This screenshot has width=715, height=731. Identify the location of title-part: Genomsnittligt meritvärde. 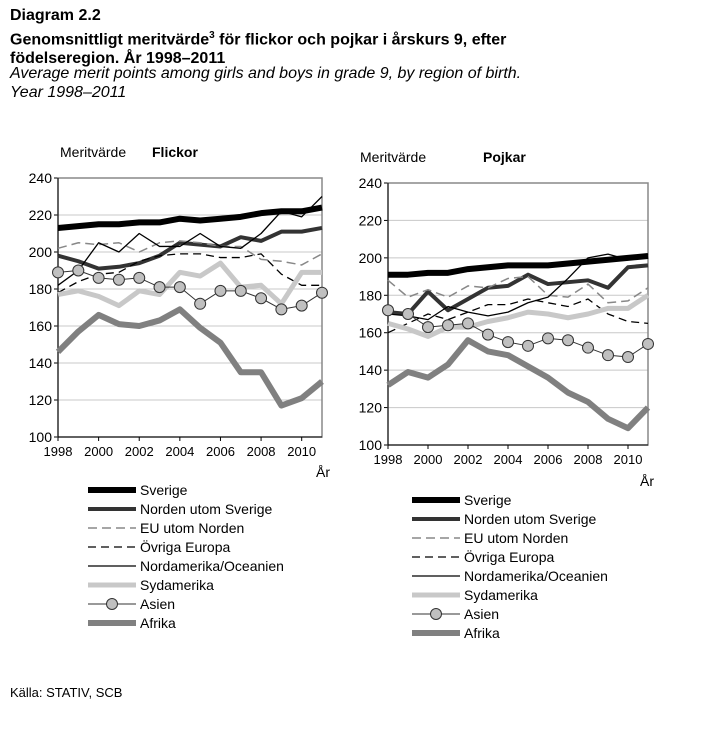
(110, 40).